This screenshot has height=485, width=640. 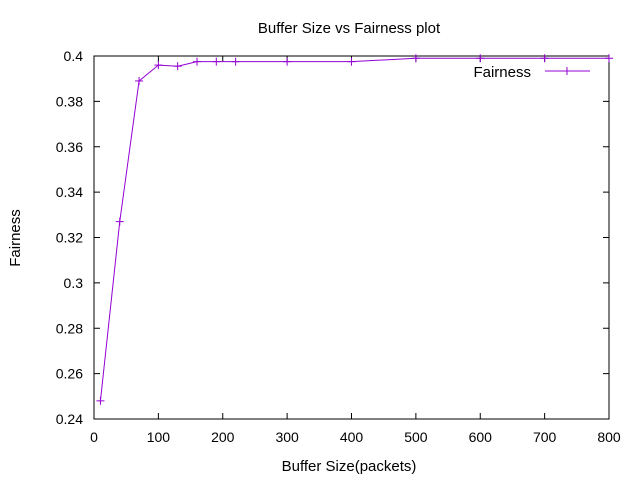 What do you see at coordinates (69, 192) in the screenshot?
I see `y-tick-label: 0.34` at bounding box center [69, 192].